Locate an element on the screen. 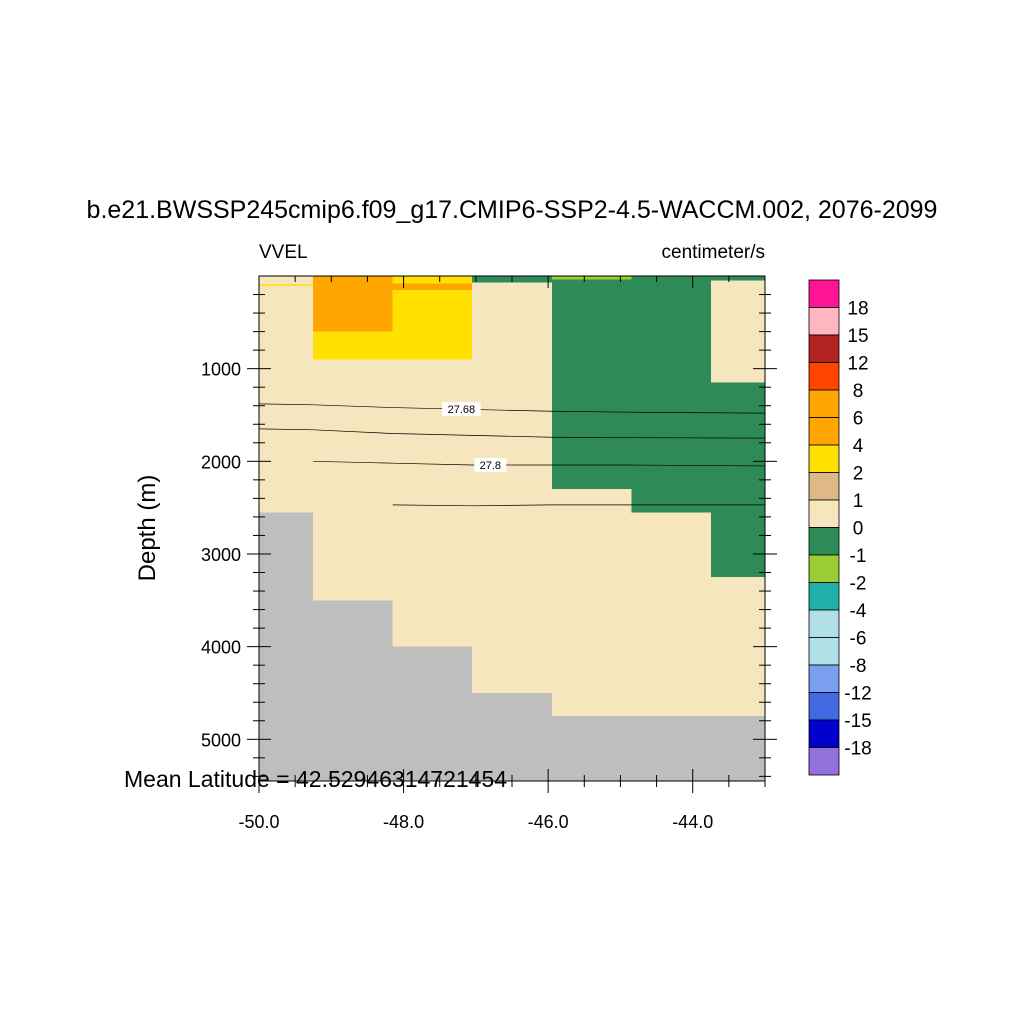 Image resolution: width=1024 pixels, height=1024 pixels. y-tick-label: 4000 is located at coordinates (221, 648).